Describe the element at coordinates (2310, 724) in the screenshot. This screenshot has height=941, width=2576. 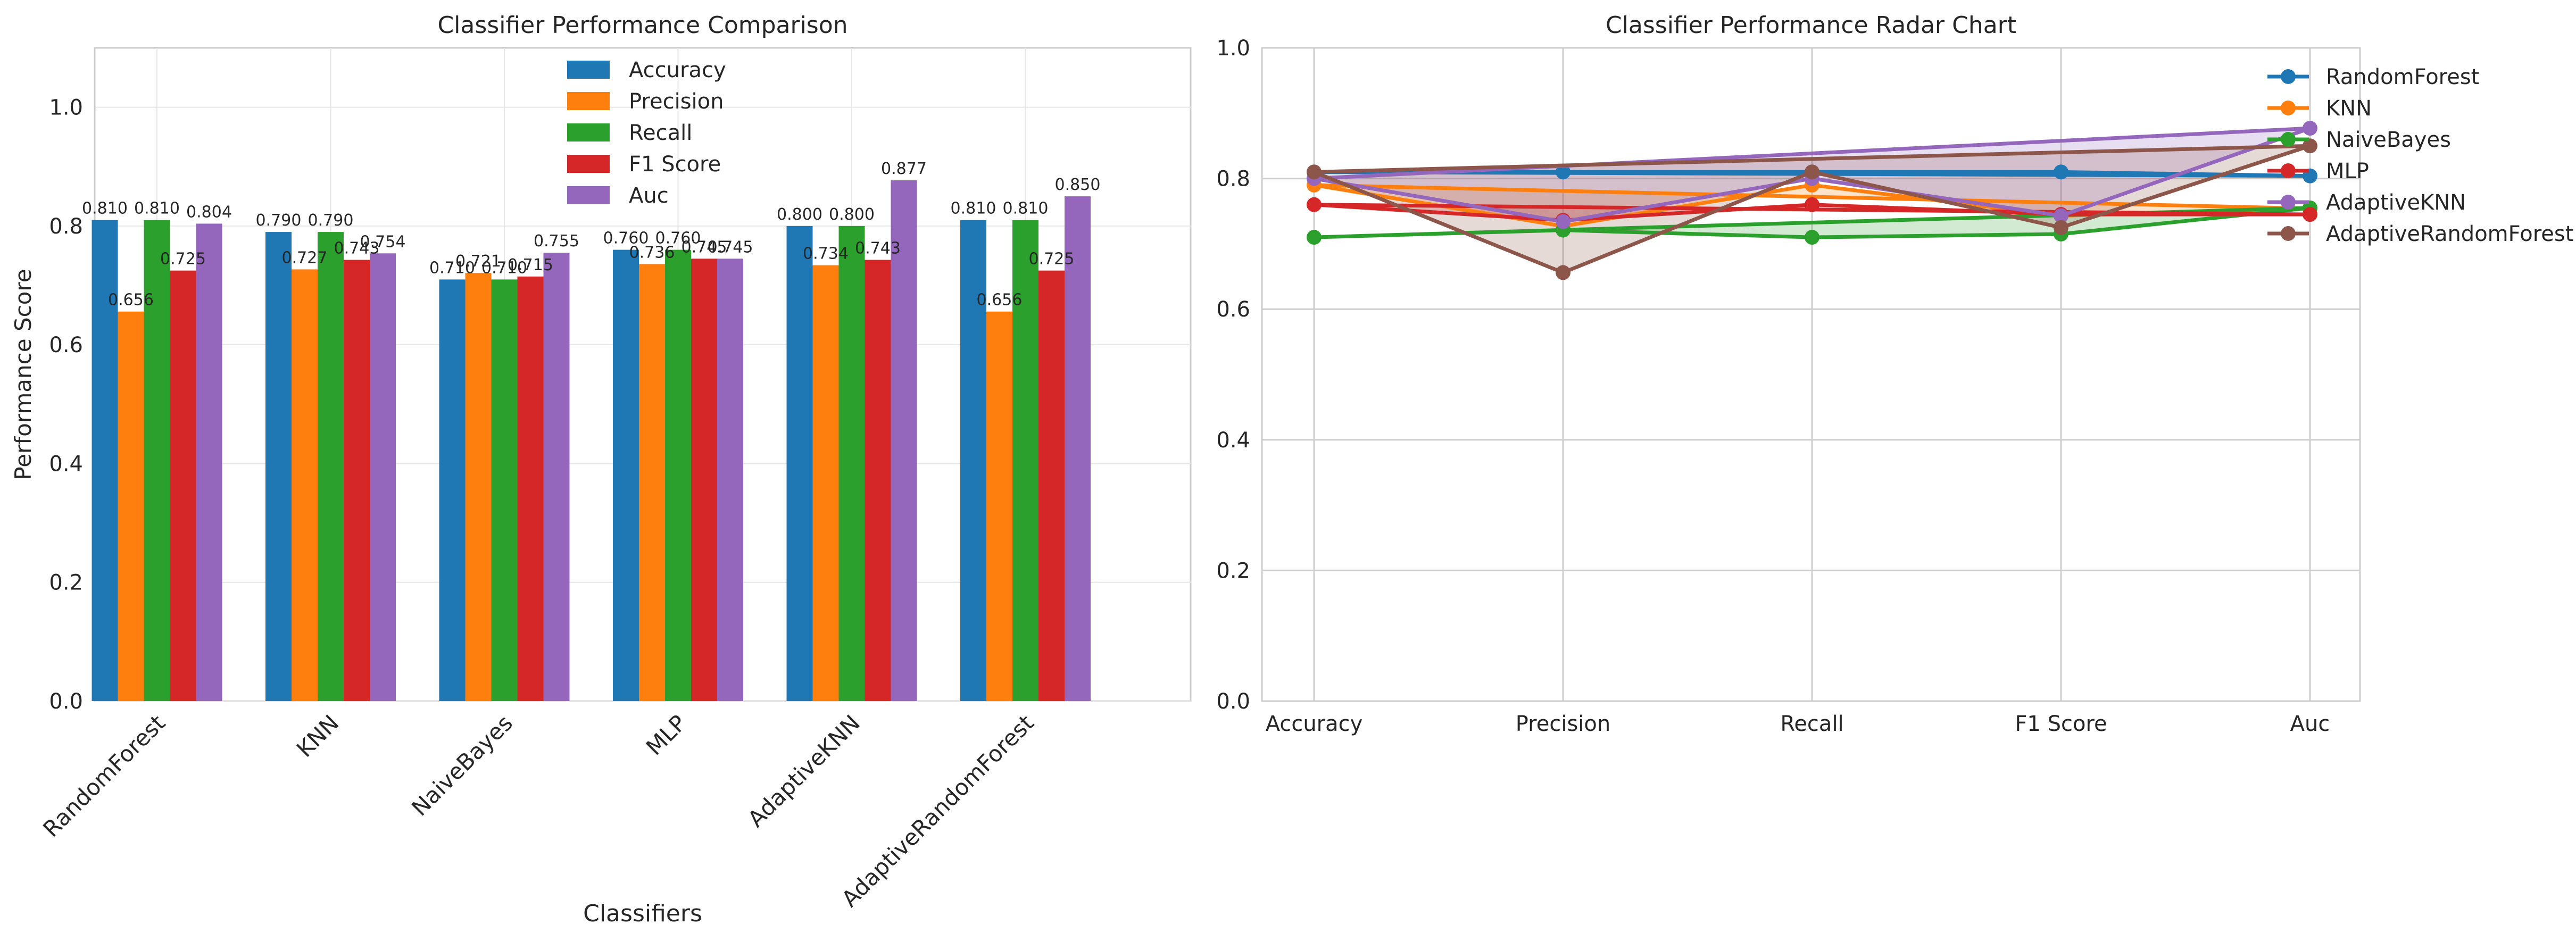
I see `radar-x-tick-label: Auc` at that location.